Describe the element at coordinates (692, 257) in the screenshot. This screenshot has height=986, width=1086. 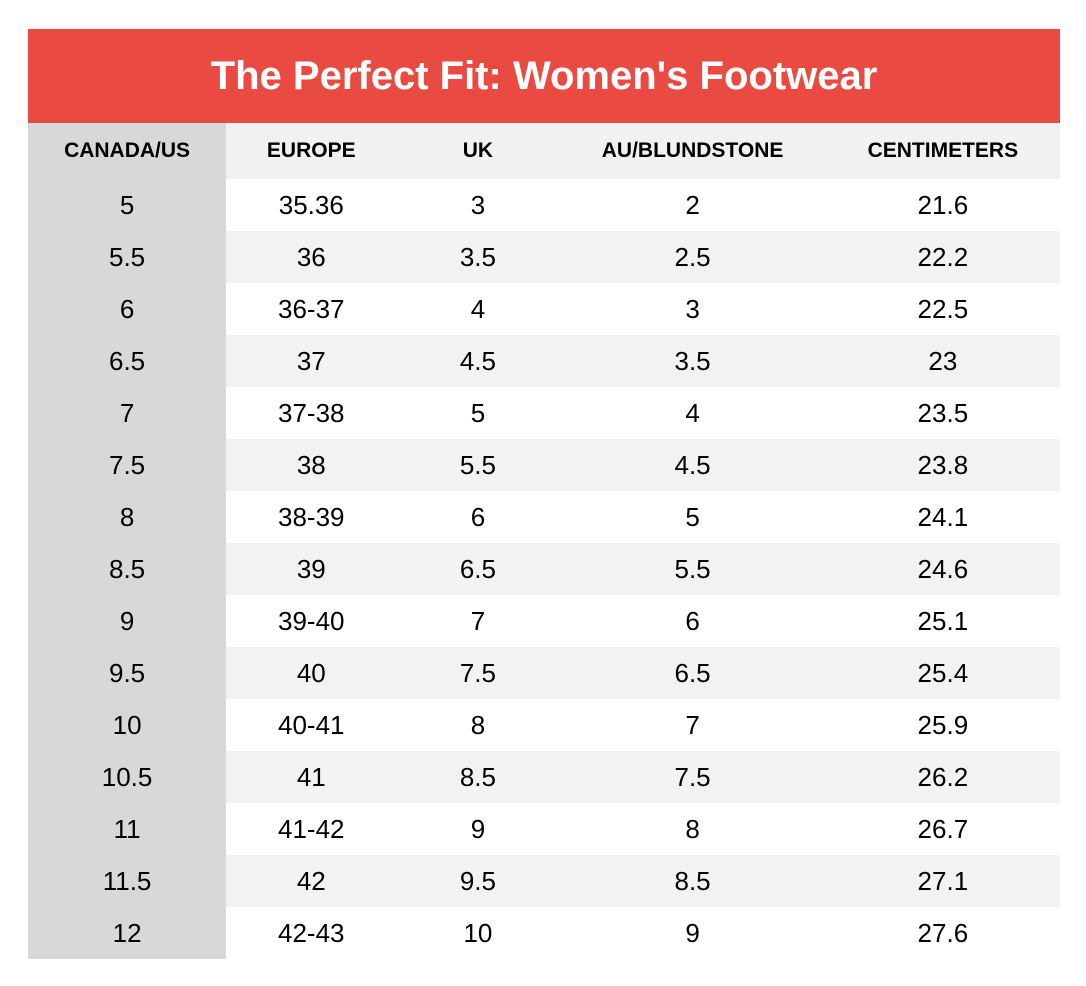
I see `table-cell-au-blundstone: 2.5` at that location.